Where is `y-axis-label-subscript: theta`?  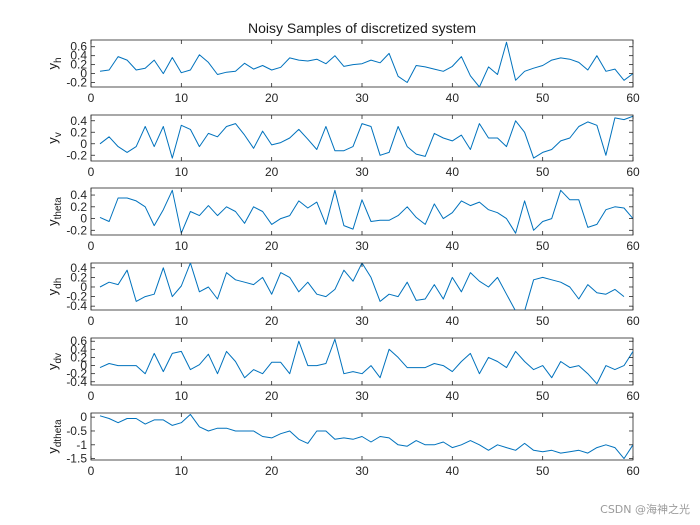 y-axis-label-subscript: theta is located at coordinates (58, 208).